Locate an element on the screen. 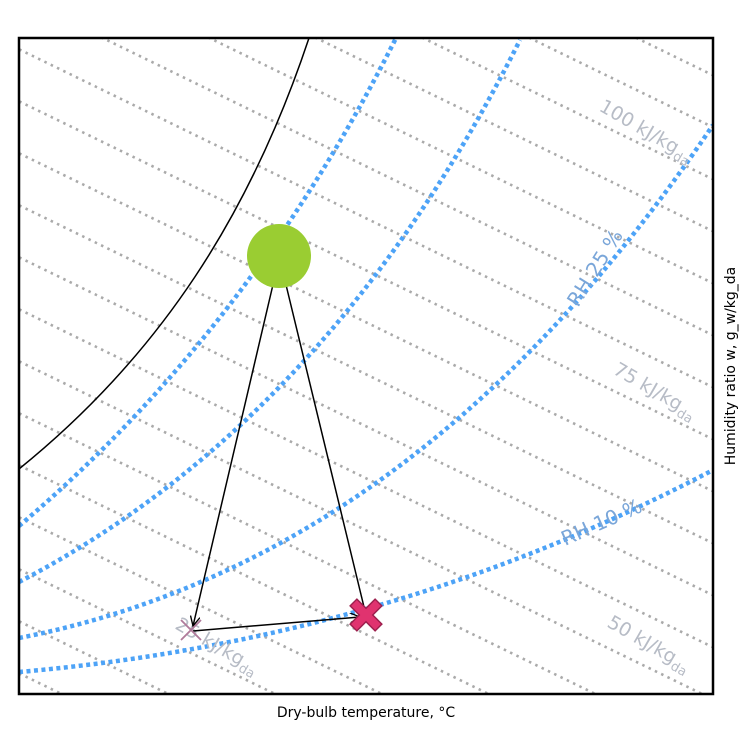 This screenshot has height=750, width=750. y-axis-label: Humidity ratio w, g_w/kg_da is located at coordinates (731, 366).